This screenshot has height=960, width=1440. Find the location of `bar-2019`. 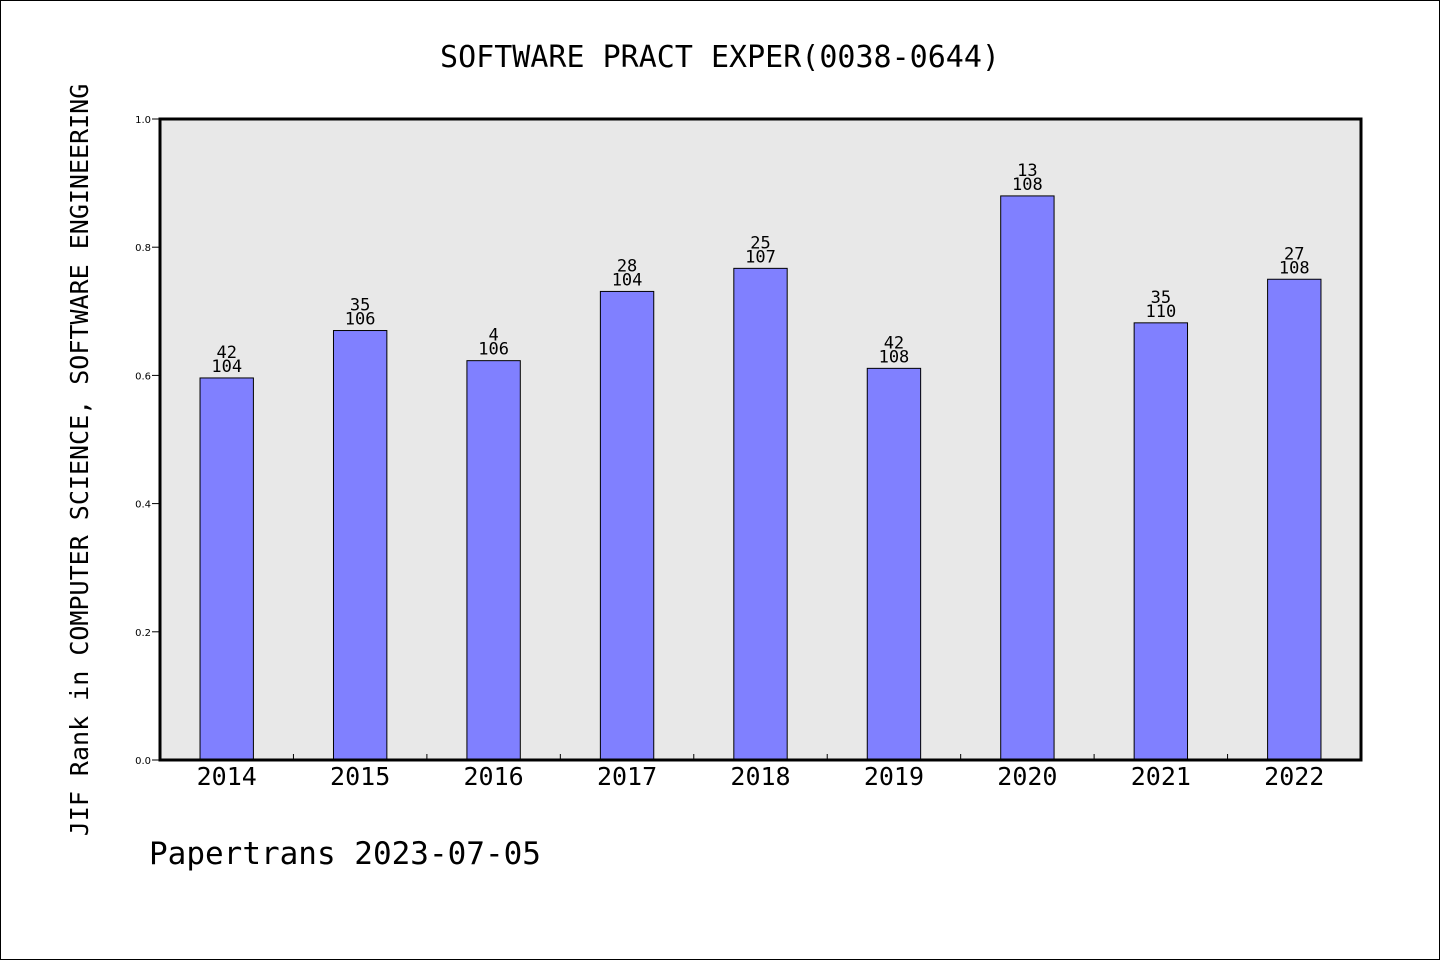

bar-2019 is located at coordinates (894, 564).